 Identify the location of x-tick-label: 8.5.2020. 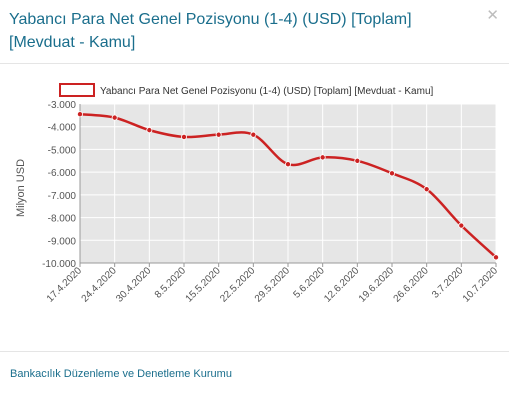
(171, 283).